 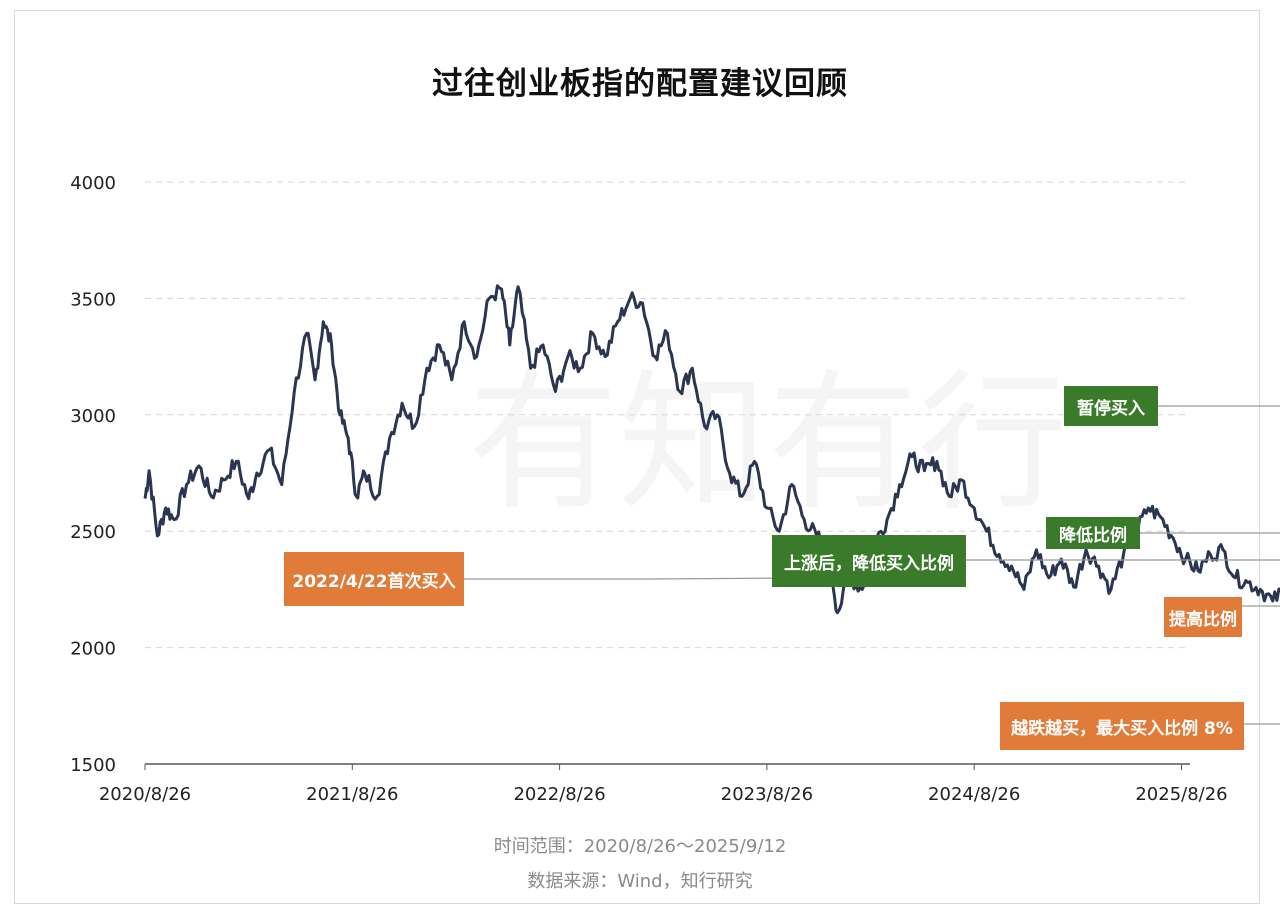 I want to click on annotation-reduce-after-rise: 上涨后，降低买入比例, so click(x=869, y=561).